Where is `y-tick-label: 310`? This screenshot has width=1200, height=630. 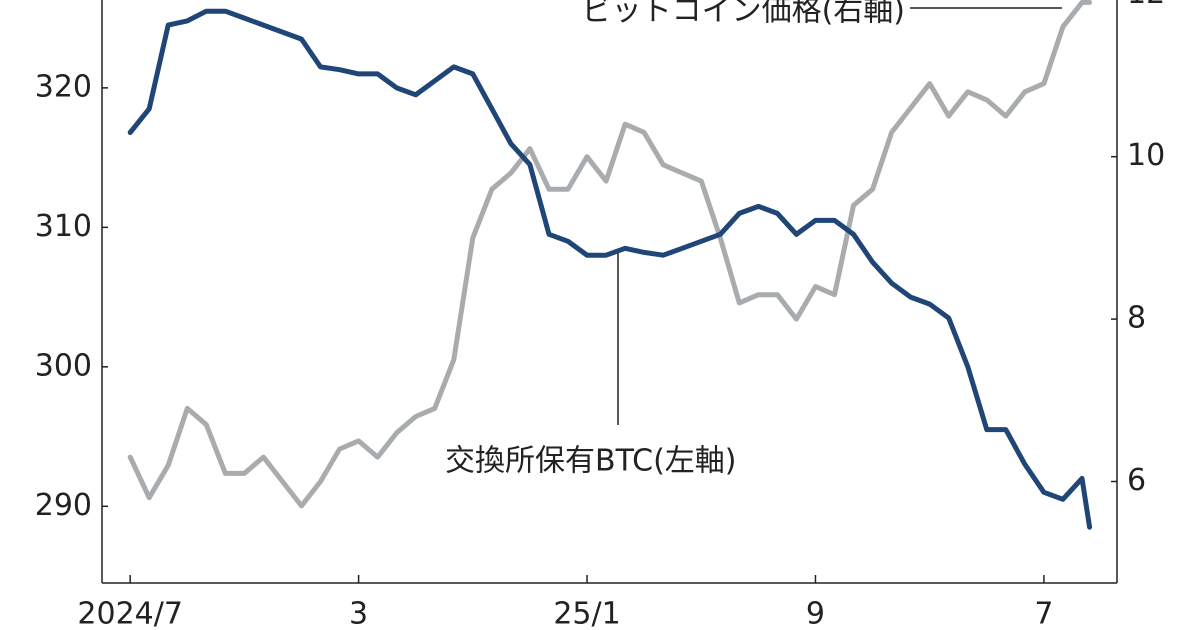 y-tick-label: 310 is located at coordinates (63, 226).